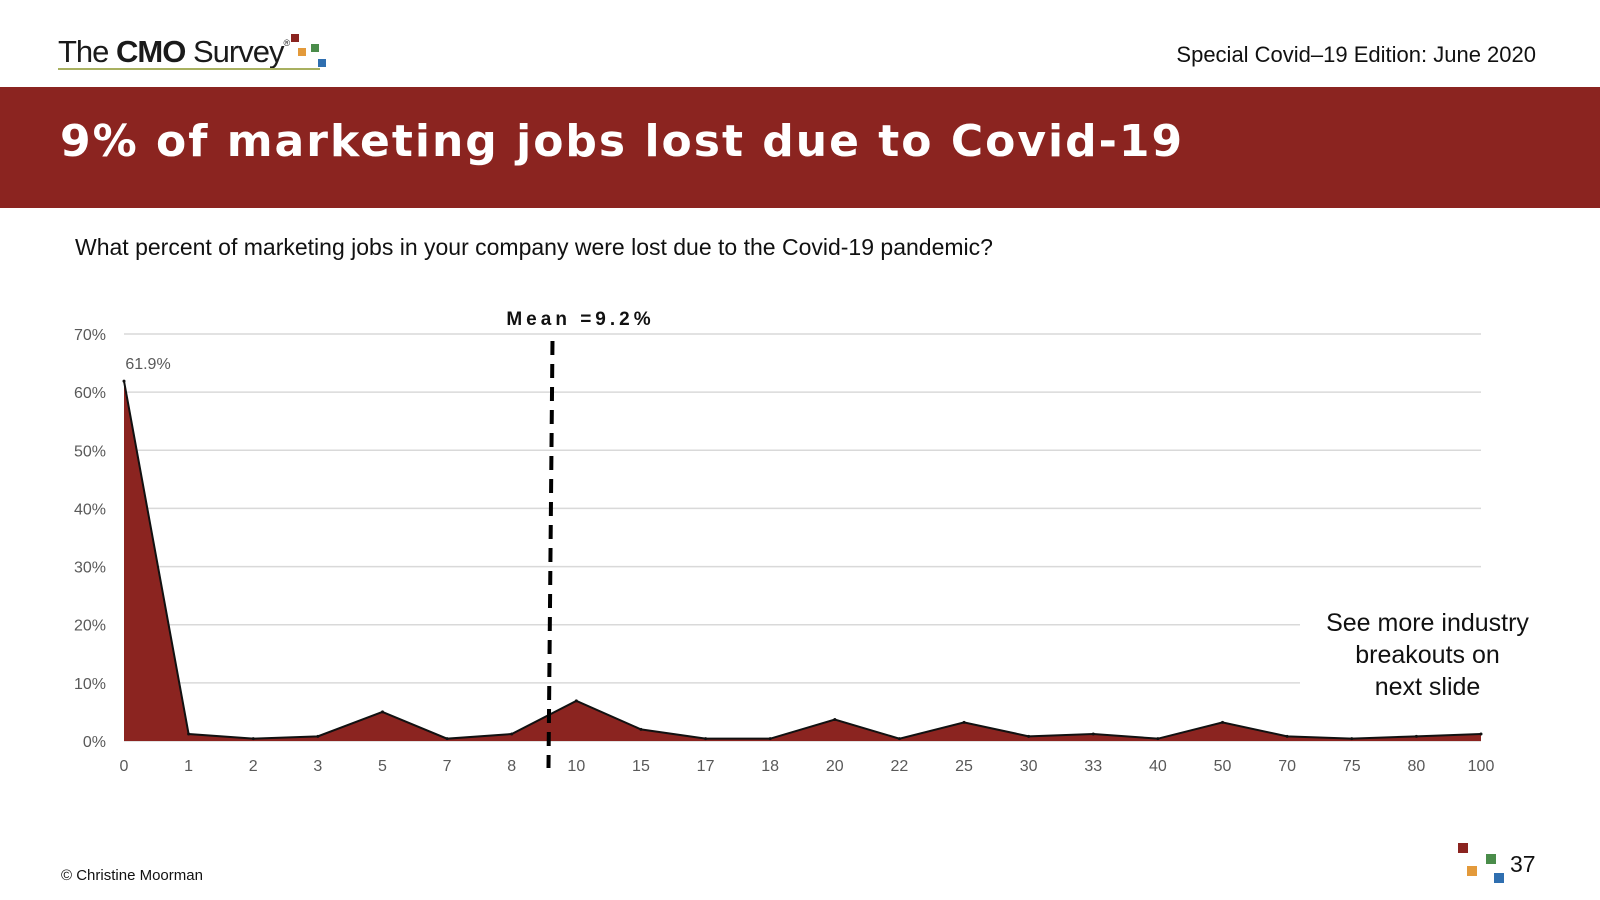  I want to click on footer-square-red, so click(1463, 848).